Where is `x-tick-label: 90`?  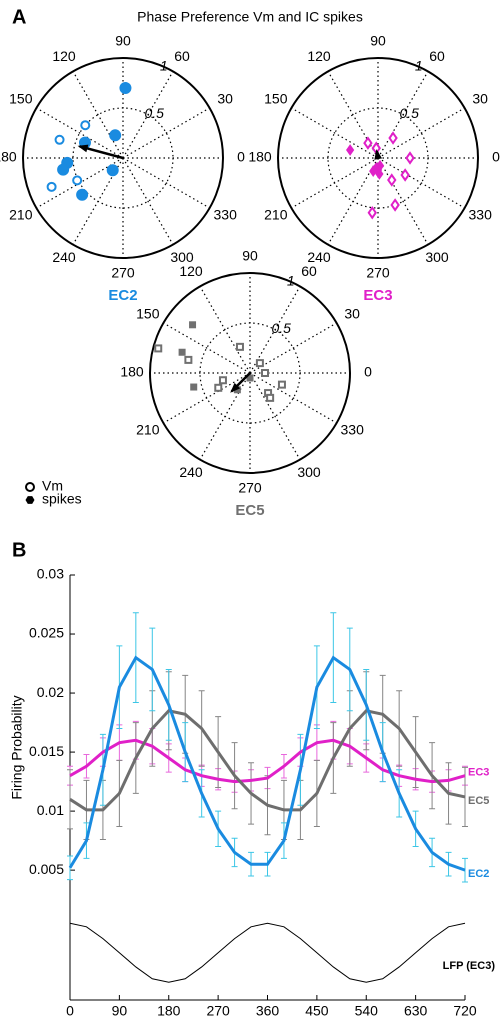 x-tick-label: 90 is located at coordinates (120, 1011).